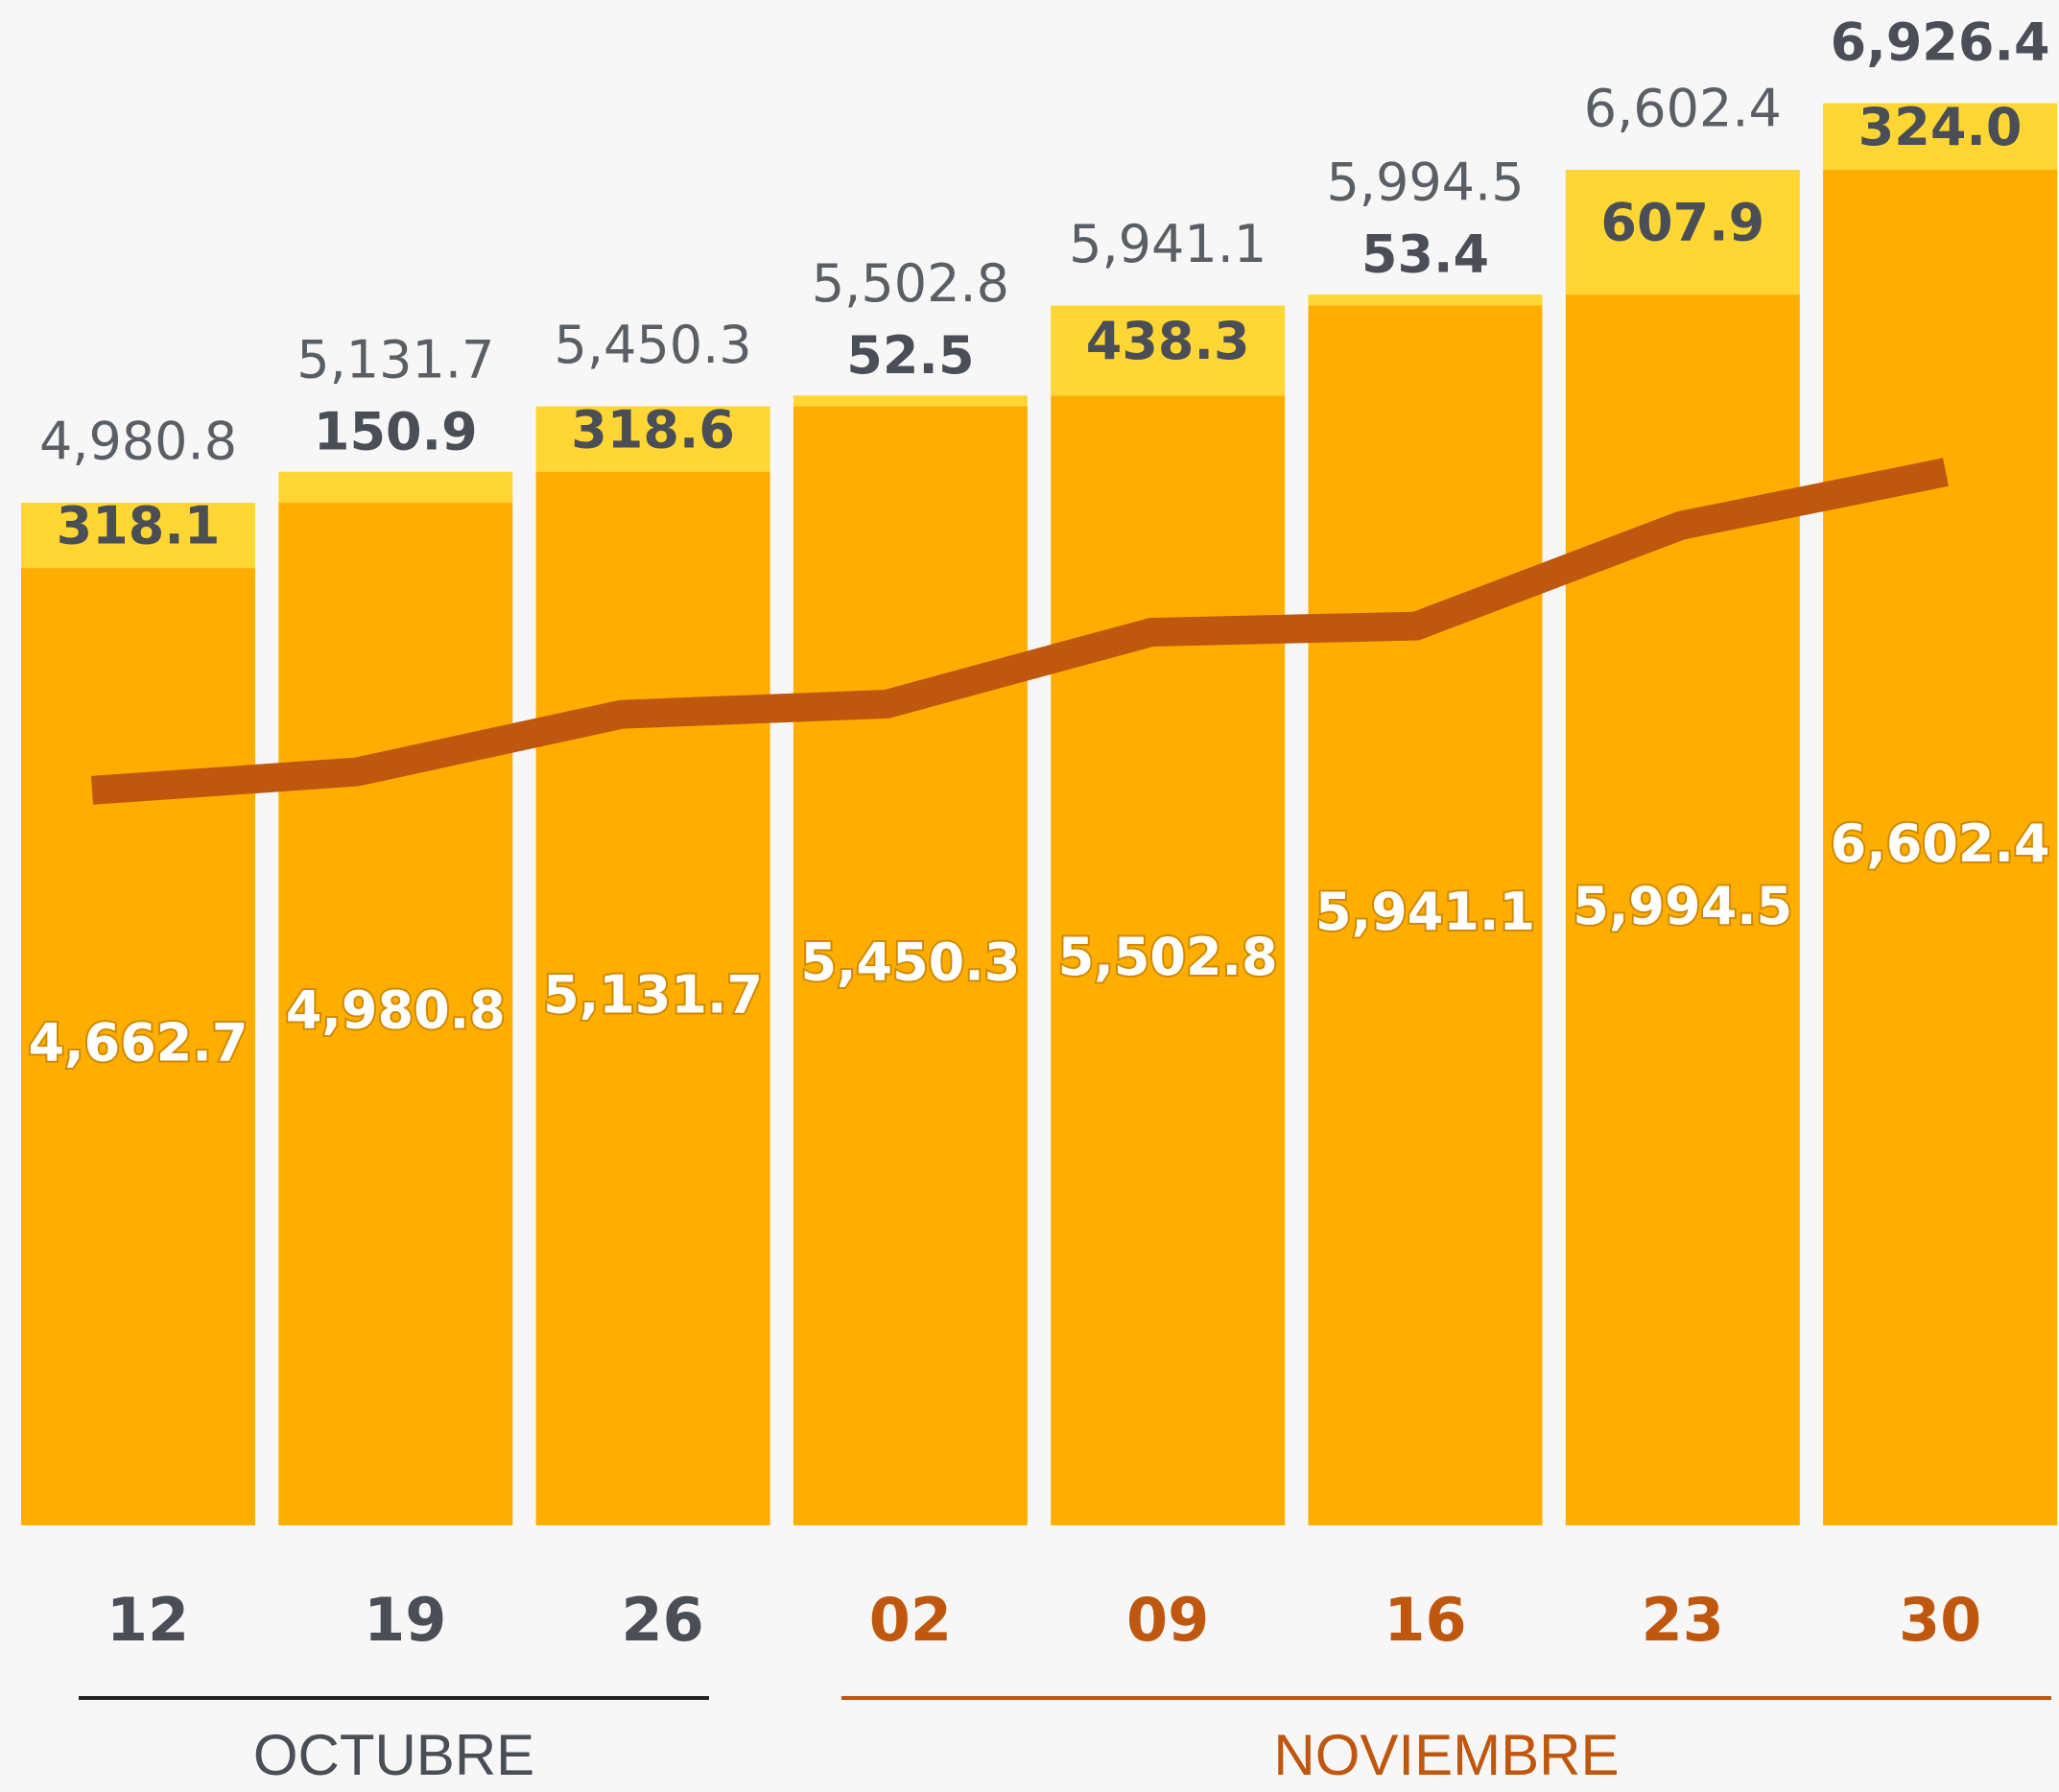 The width and height of the screenshot is (2059, 1792). Describe the element at coordinates (147, 1620) in the screenshot. I see `x-tick-label: 12` at that location.